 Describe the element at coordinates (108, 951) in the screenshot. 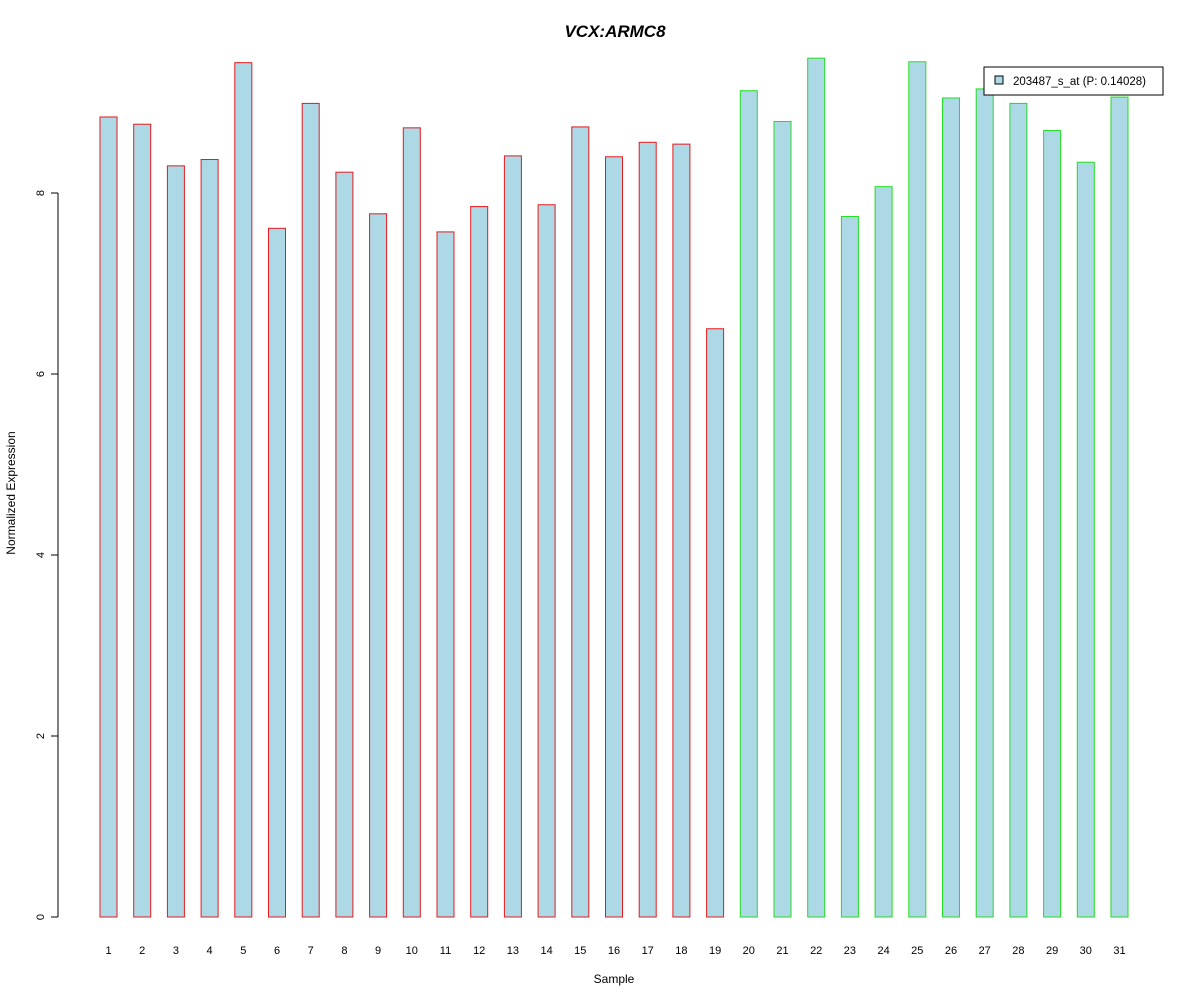

I see `x-tick-label: 1` at that location.